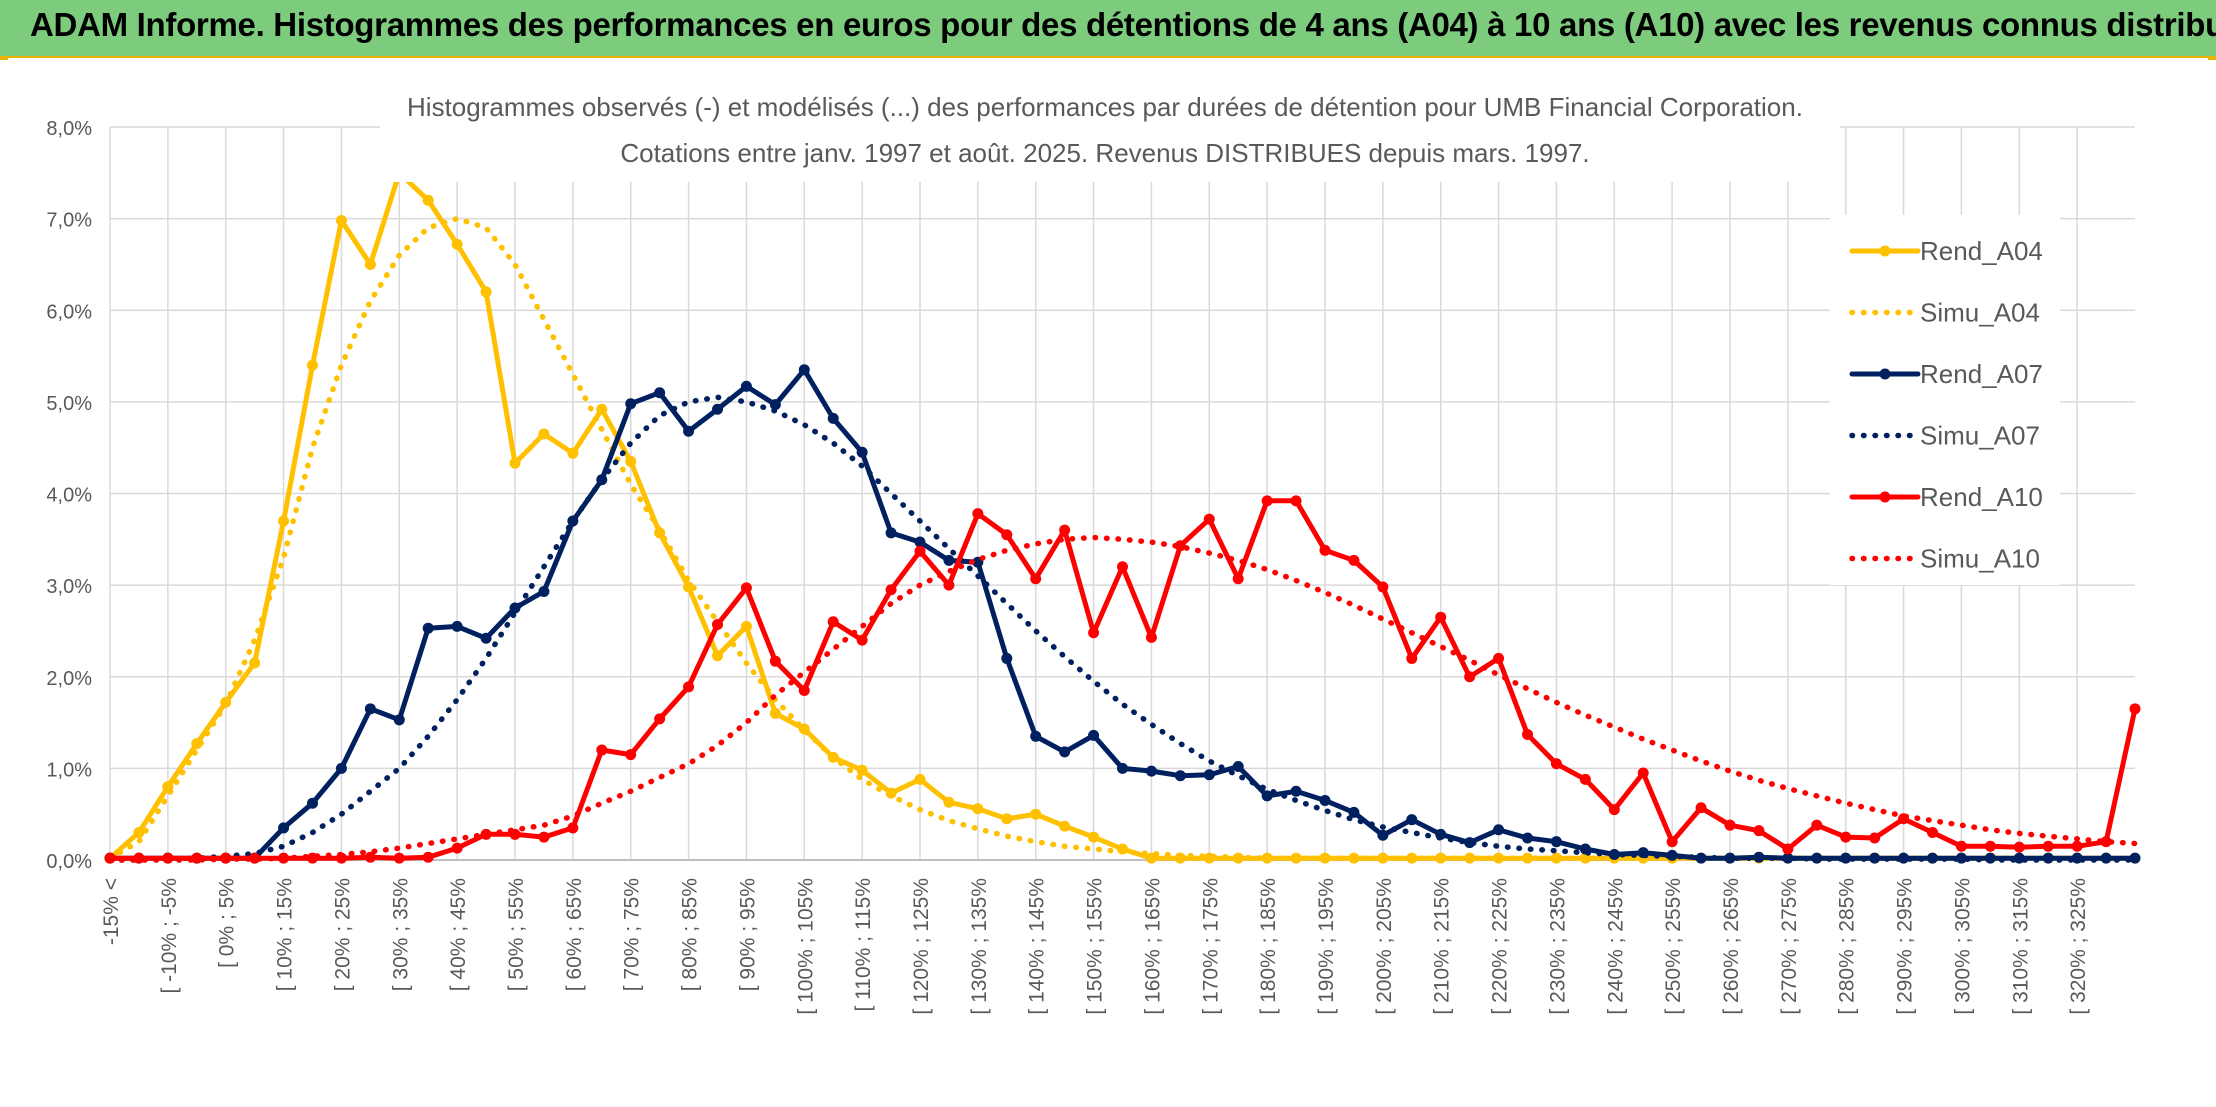 The image size is (2216, 1107). I want to click on title-backdrop, so click(1110, 132).